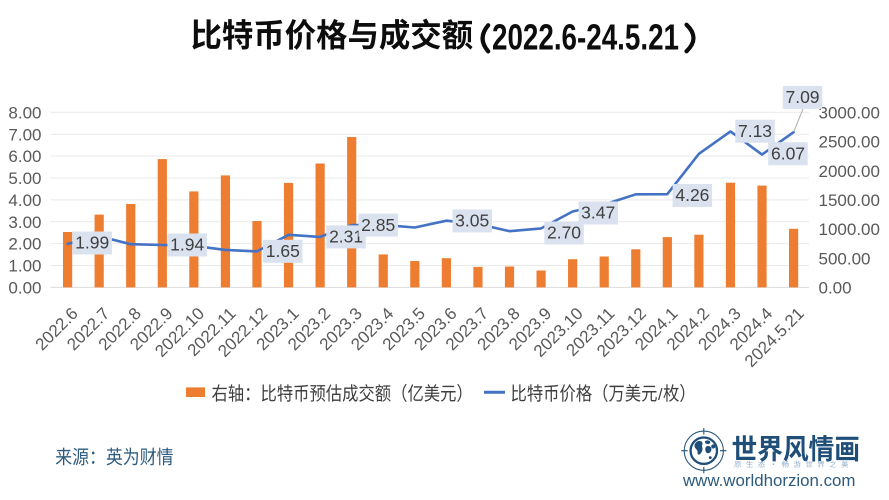 The width and height of the screenshot is (889, 500). I want to click on svg-text: 1.65, so click(283, 251).